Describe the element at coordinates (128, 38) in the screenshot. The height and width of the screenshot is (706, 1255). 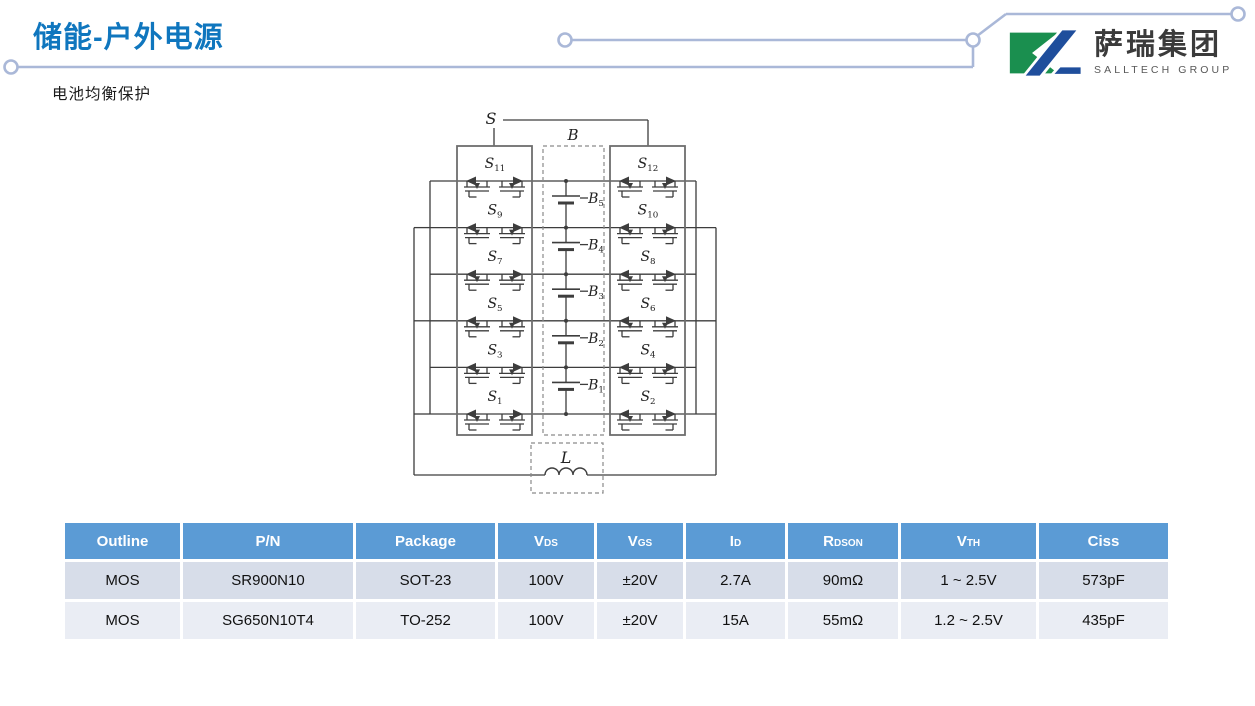
I see `page-title: 储能-户外电源` at that location.